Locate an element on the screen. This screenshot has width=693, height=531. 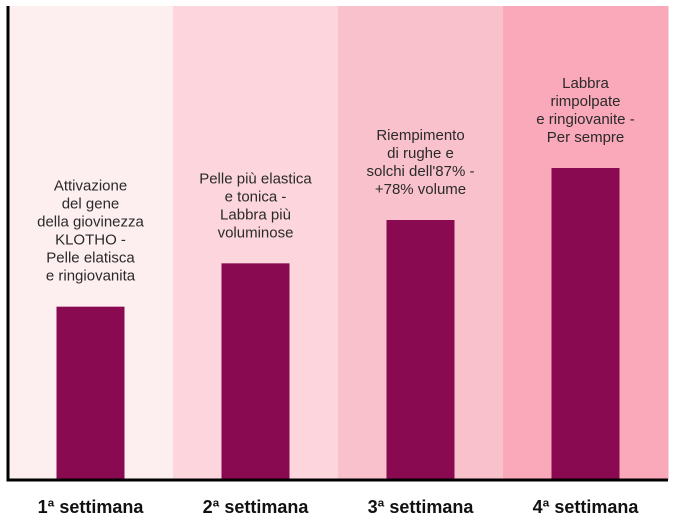
bar-annotation-line: di rughe e is located at coordinates (420, 153).